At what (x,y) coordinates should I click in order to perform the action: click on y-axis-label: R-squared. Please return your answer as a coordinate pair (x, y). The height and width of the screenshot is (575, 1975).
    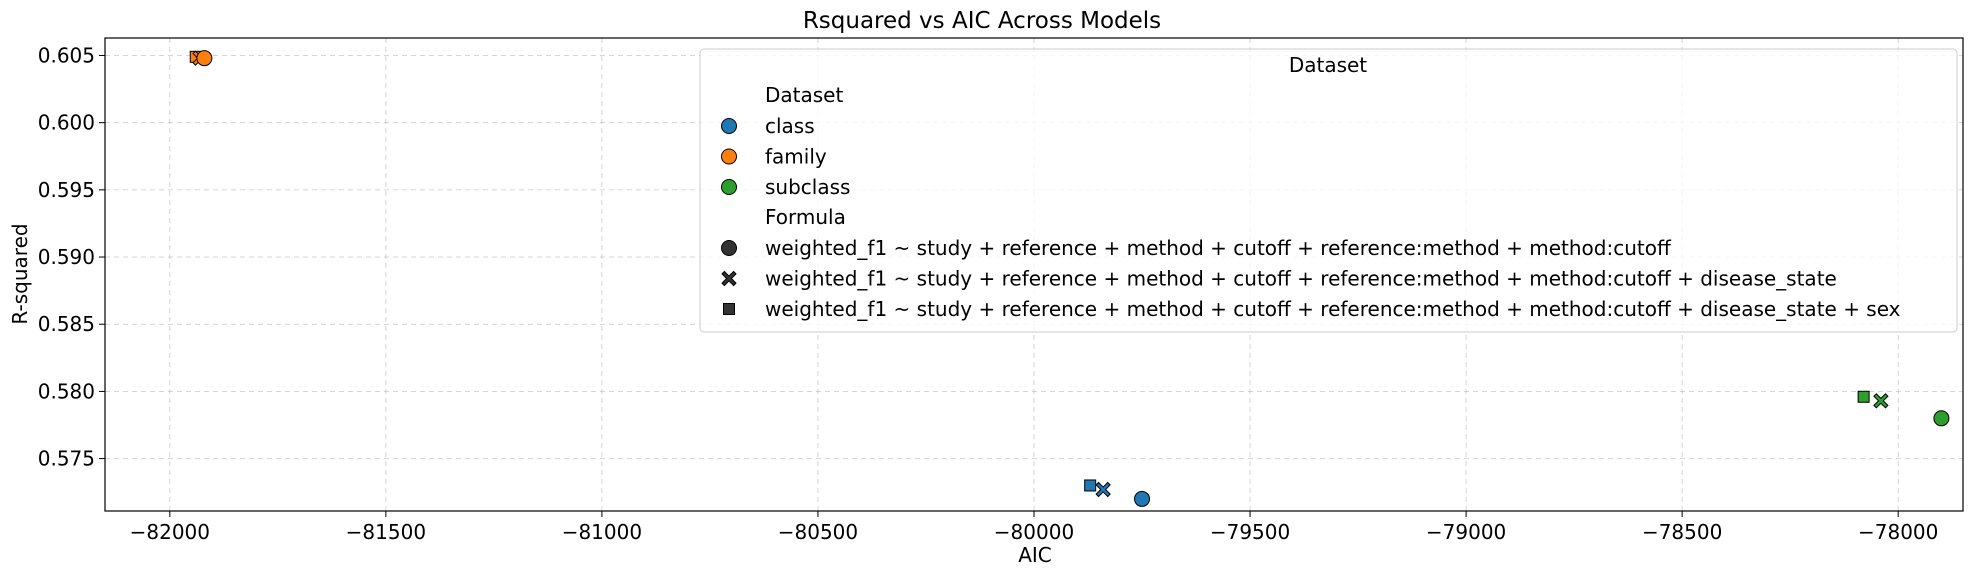
    Looking at the image, I should click on (20, 273).